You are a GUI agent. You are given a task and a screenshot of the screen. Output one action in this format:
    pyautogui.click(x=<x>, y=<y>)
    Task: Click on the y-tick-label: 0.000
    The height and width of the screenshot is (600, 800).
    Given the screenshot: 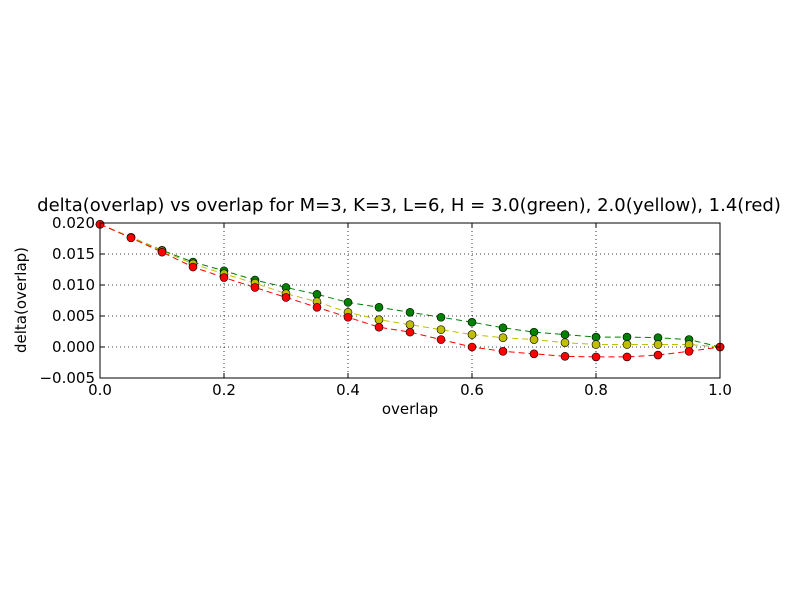 What is the action you would take?
    pyautogui.click(x=73, y=347)
    